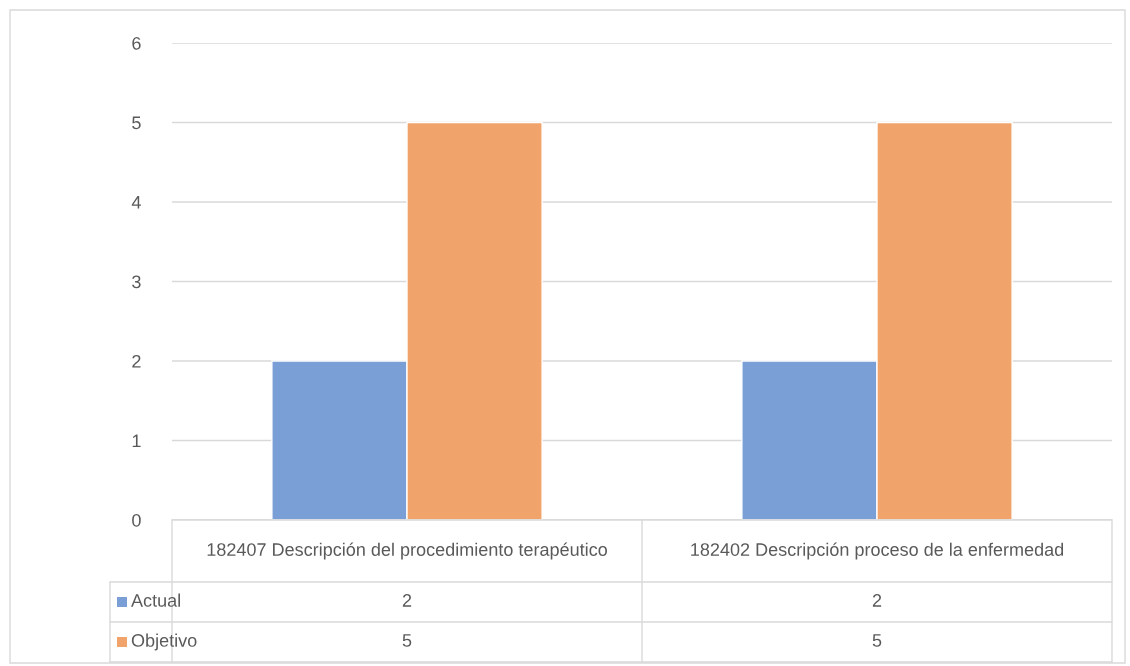 The height and width of the screenshot is (666, 1130). What do you see at coordinates (164, 642) in the screenshot?
I see `legend-label: Objetivo` at bounding box center [164, 642].